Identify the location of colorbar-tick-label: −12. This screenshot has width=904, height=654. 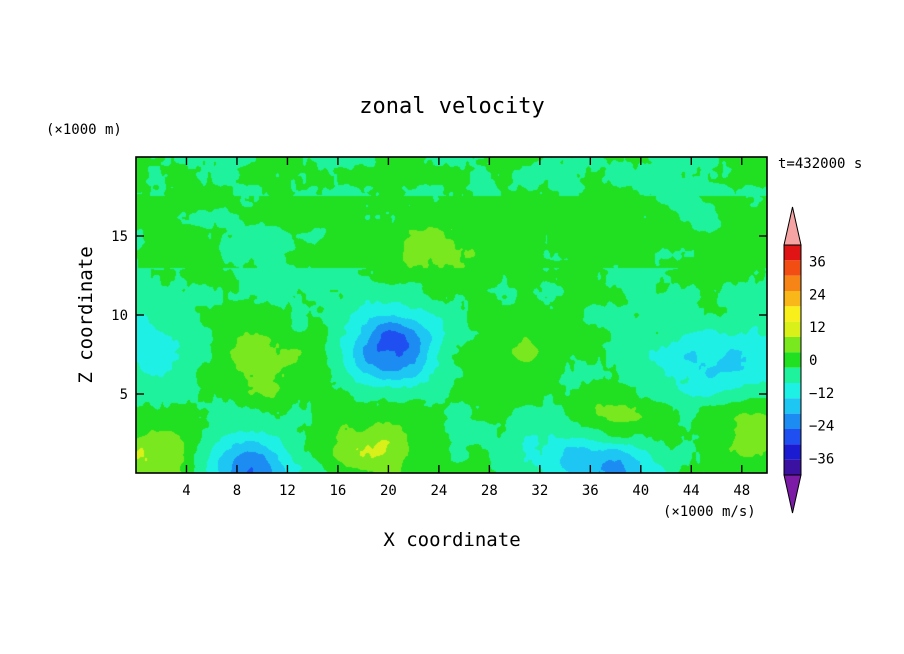
(821, 394).